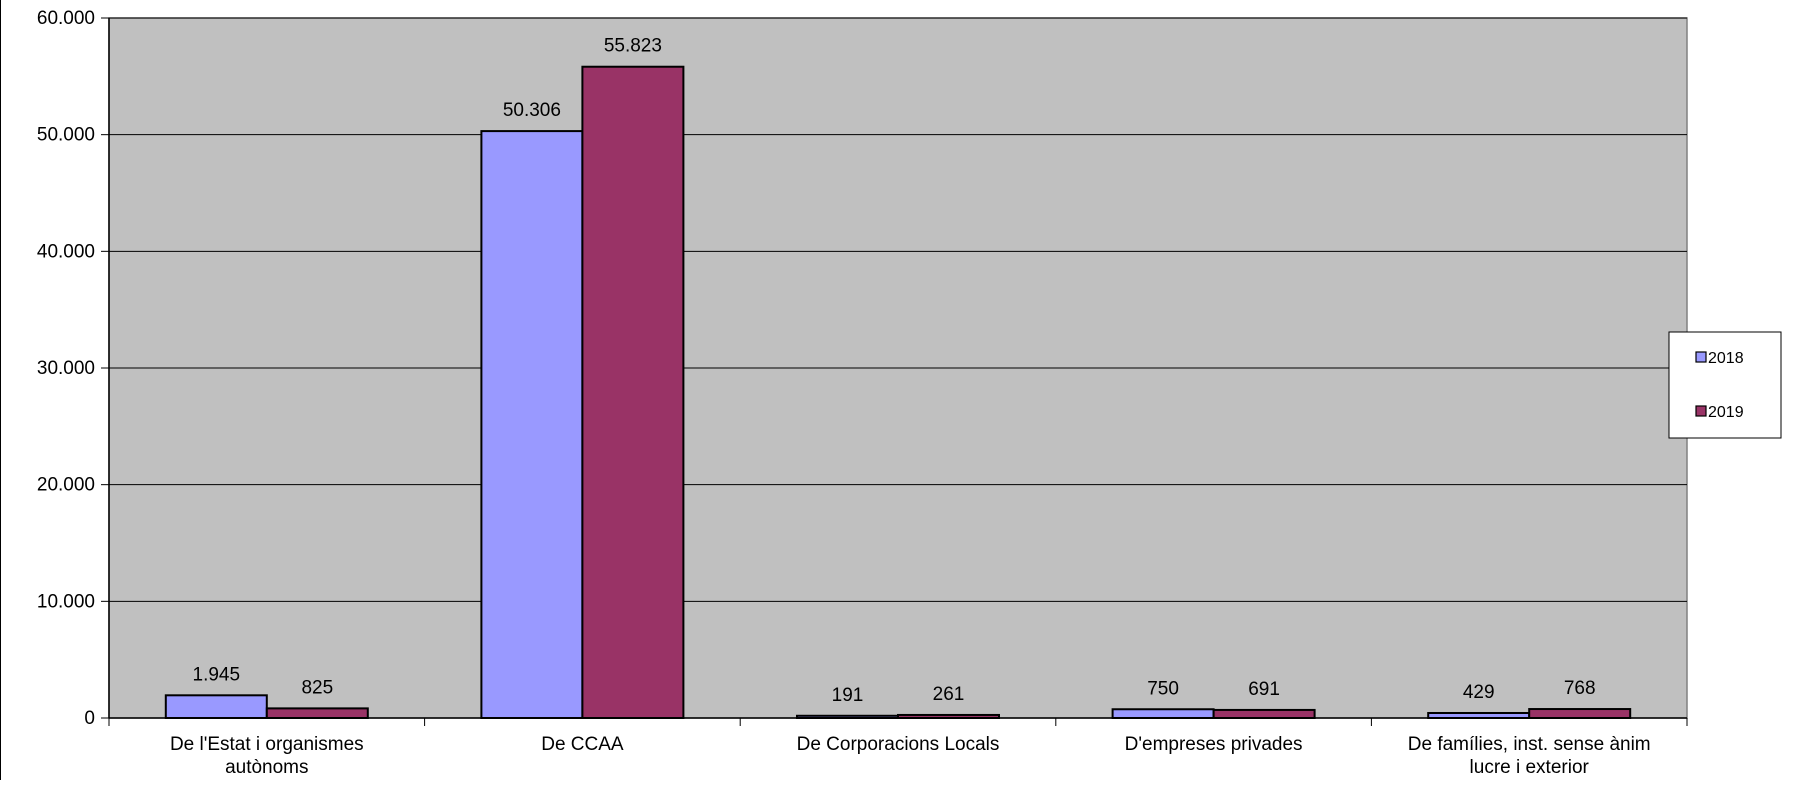 The image size is (1803, 785). What do you see at coordinates (1264, 689) in the screenshot?
I see `data-label: 691` at bounding box center [1264, 689].